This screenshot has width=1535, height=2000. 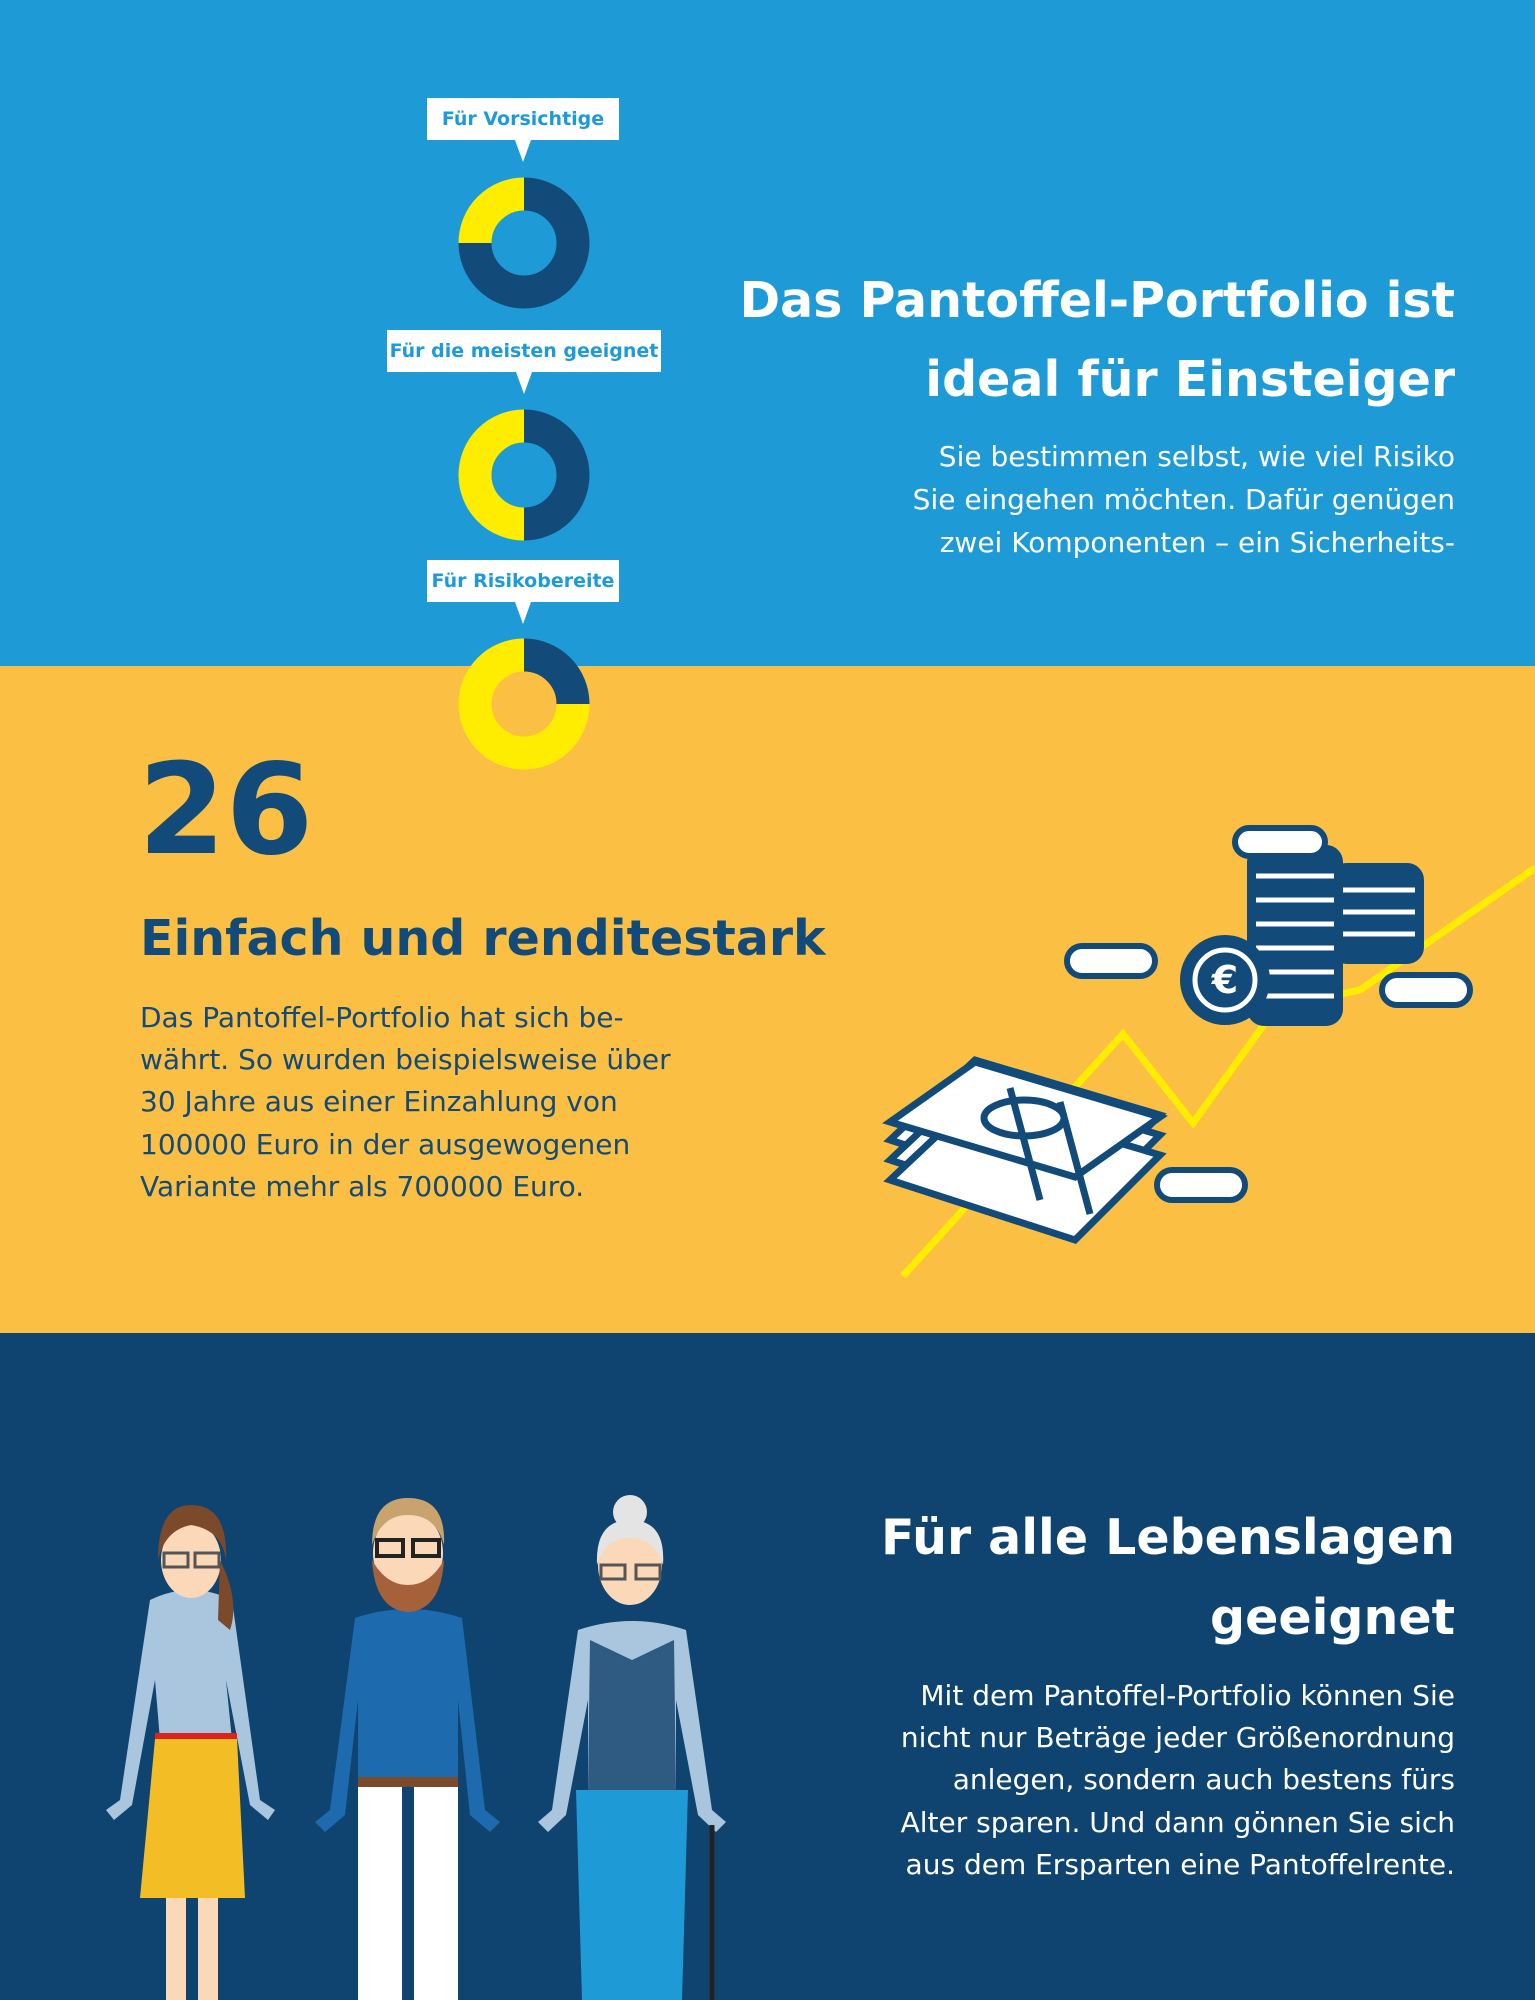 What do you see at coordinates (1177, 1737) in the screenshot?
I see `life-body-line: nicht nur Beträge jeder Größenordnung` at bounding box center [1177, 1737].